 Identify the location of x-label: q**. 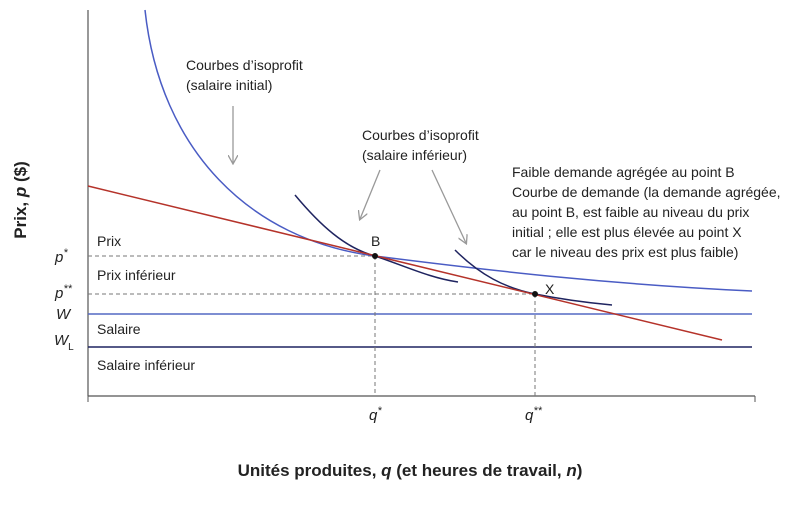
(534, 414).